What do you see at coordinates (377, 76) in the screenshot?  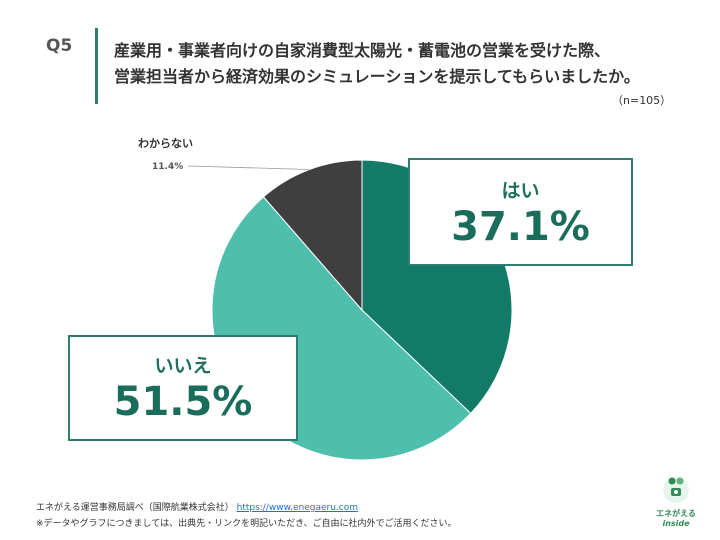 I see `title-line-2: 営業担当者から経済効果のシミュレーションを提示してもらいましたか。` at bounding box center [377, 76].